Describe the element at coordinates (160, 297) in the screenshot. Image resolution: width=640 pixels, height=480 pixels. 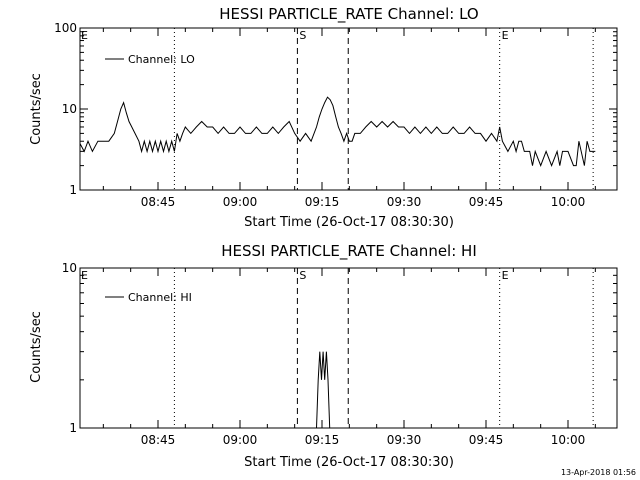
I see `legend-label: Channel: HI` at that location.